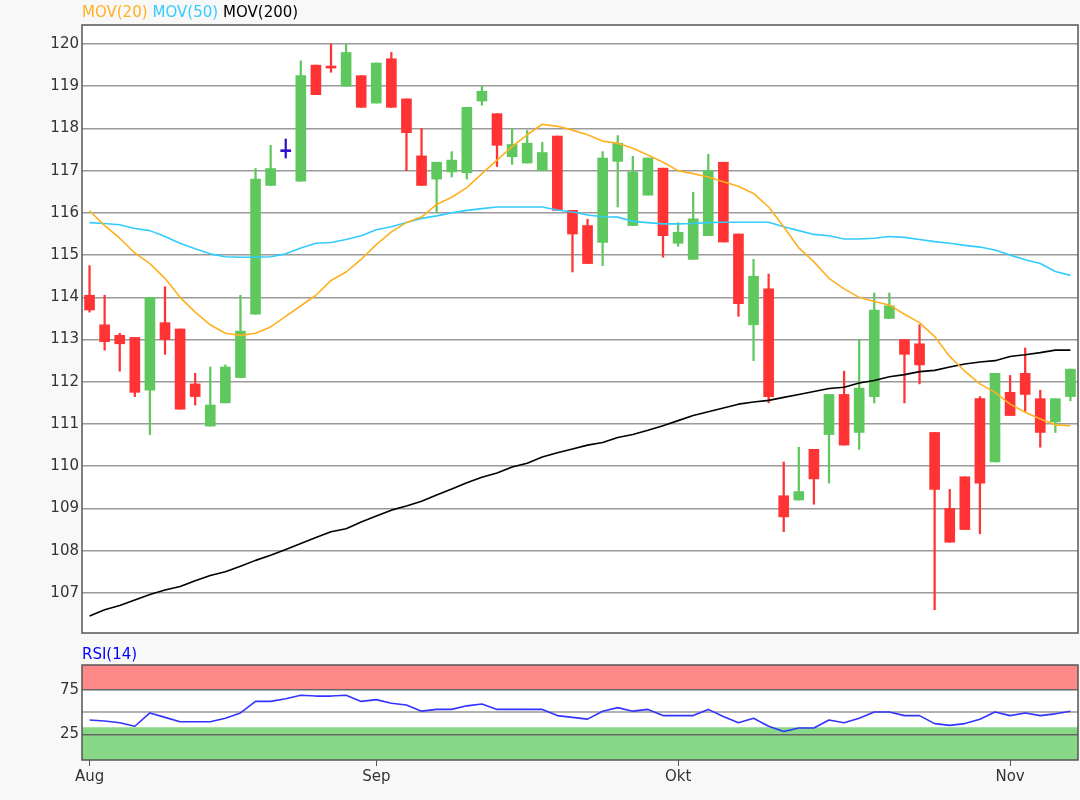 The width and height of the screenshot is (1080, 800). What do you see at coordinates (110, 654) in the screenshot?
I see `chart-title: RSI(14)` at bounding box center [110, 654].